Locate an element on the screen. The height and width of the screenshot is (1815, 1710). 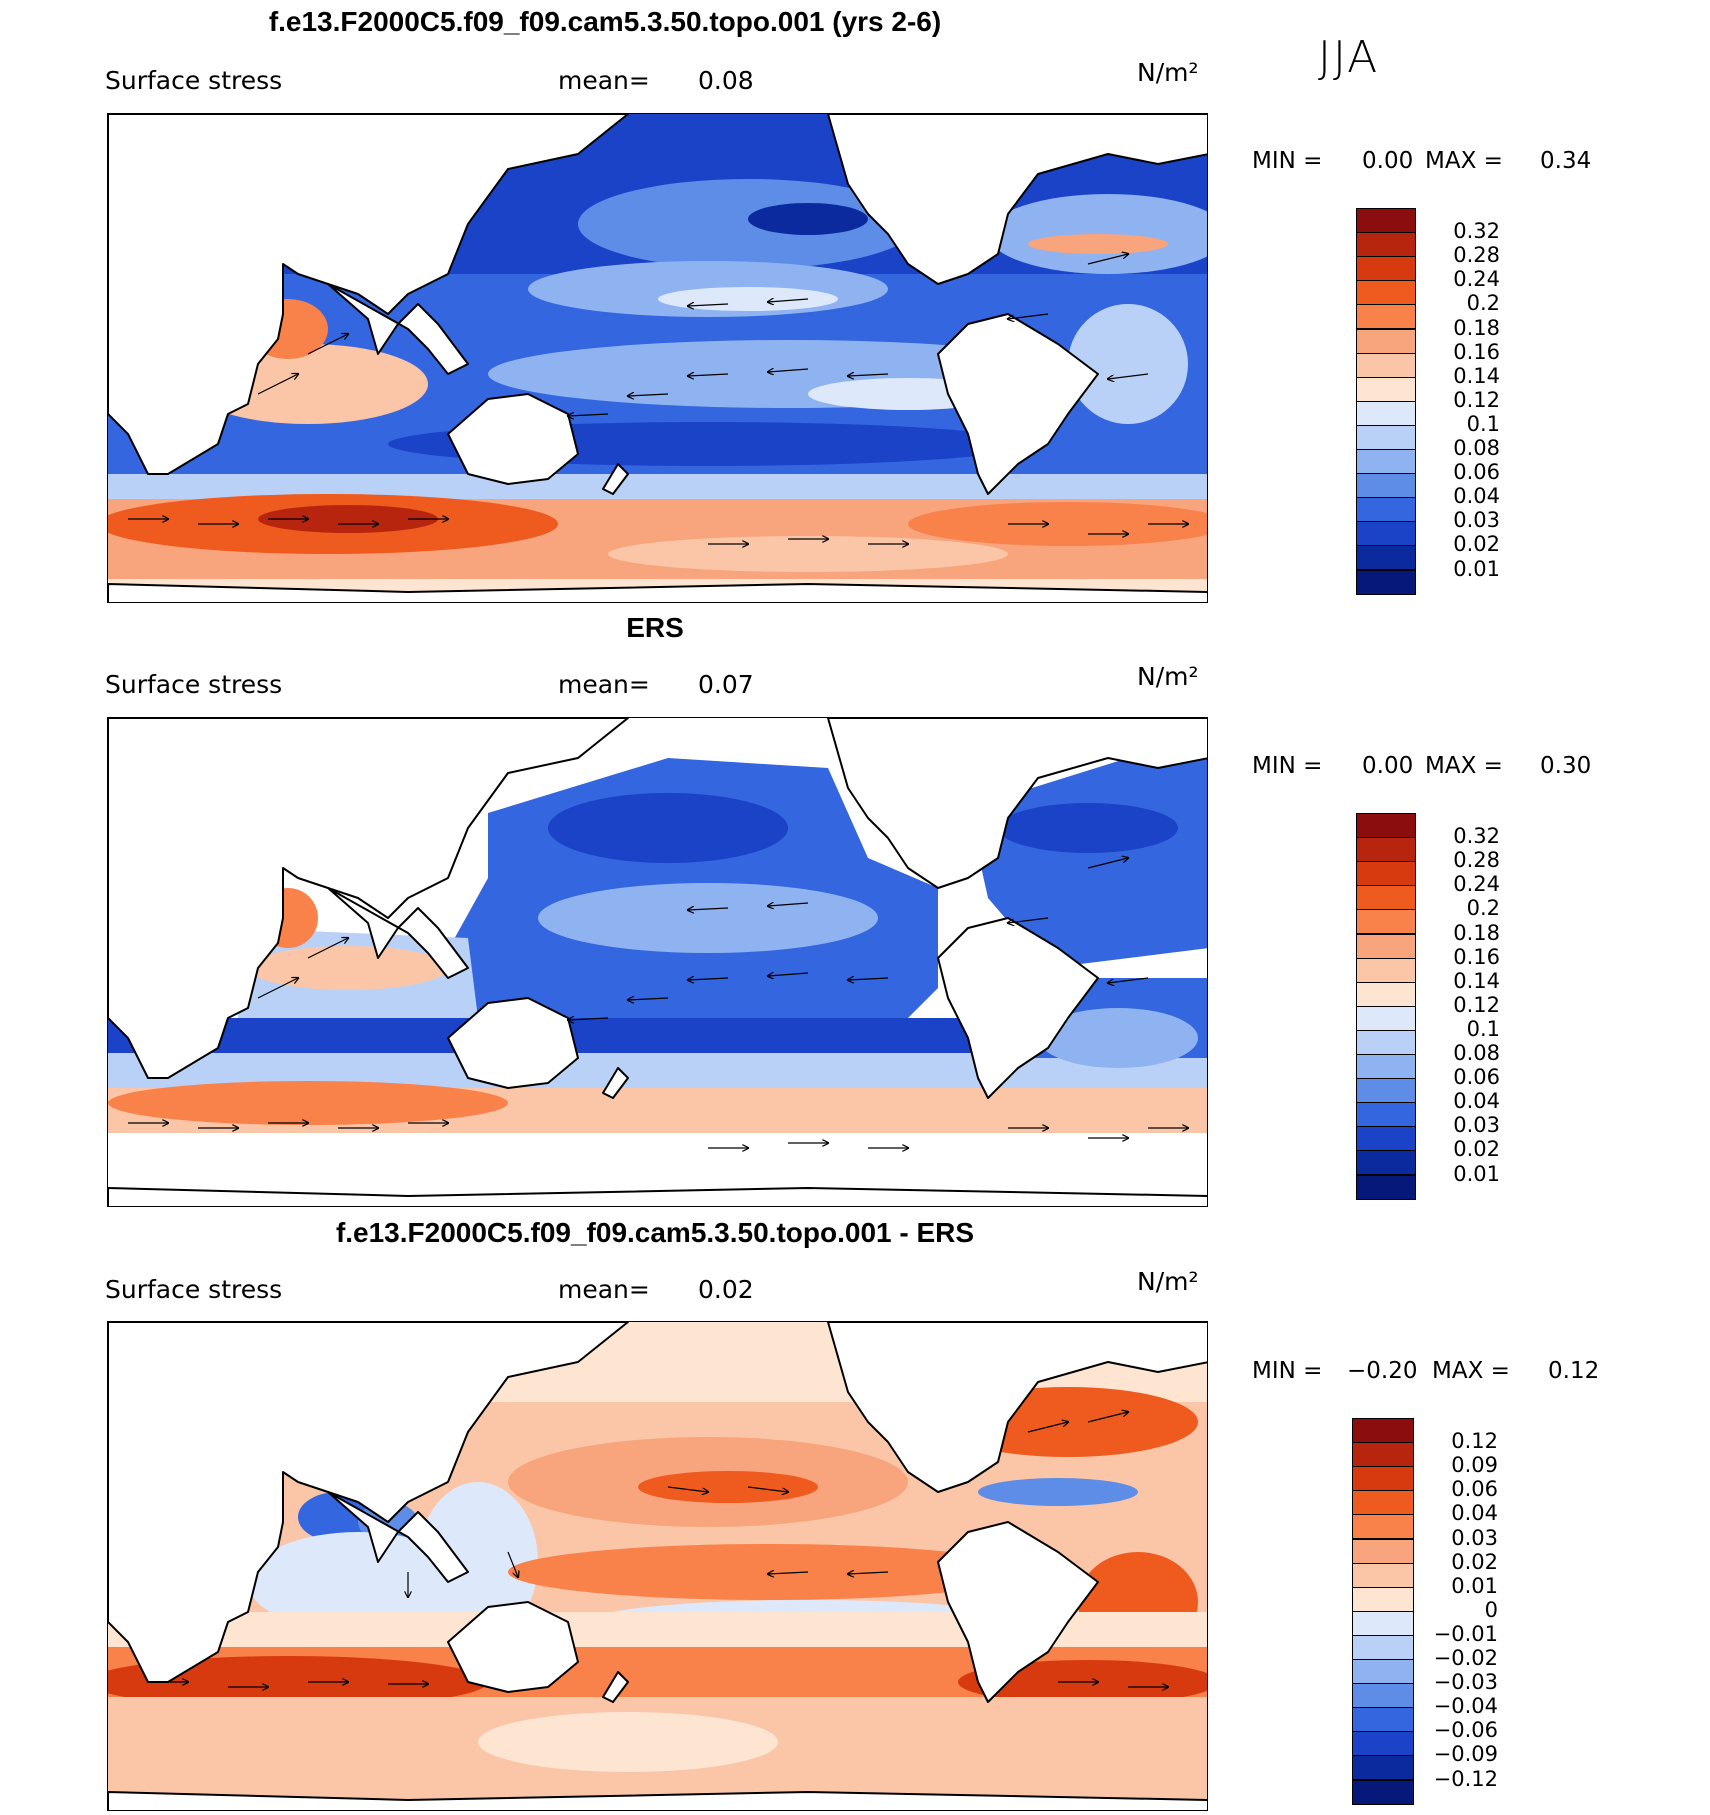
panel-3-variable: Surface stress is located at coordinates (194, 1289).